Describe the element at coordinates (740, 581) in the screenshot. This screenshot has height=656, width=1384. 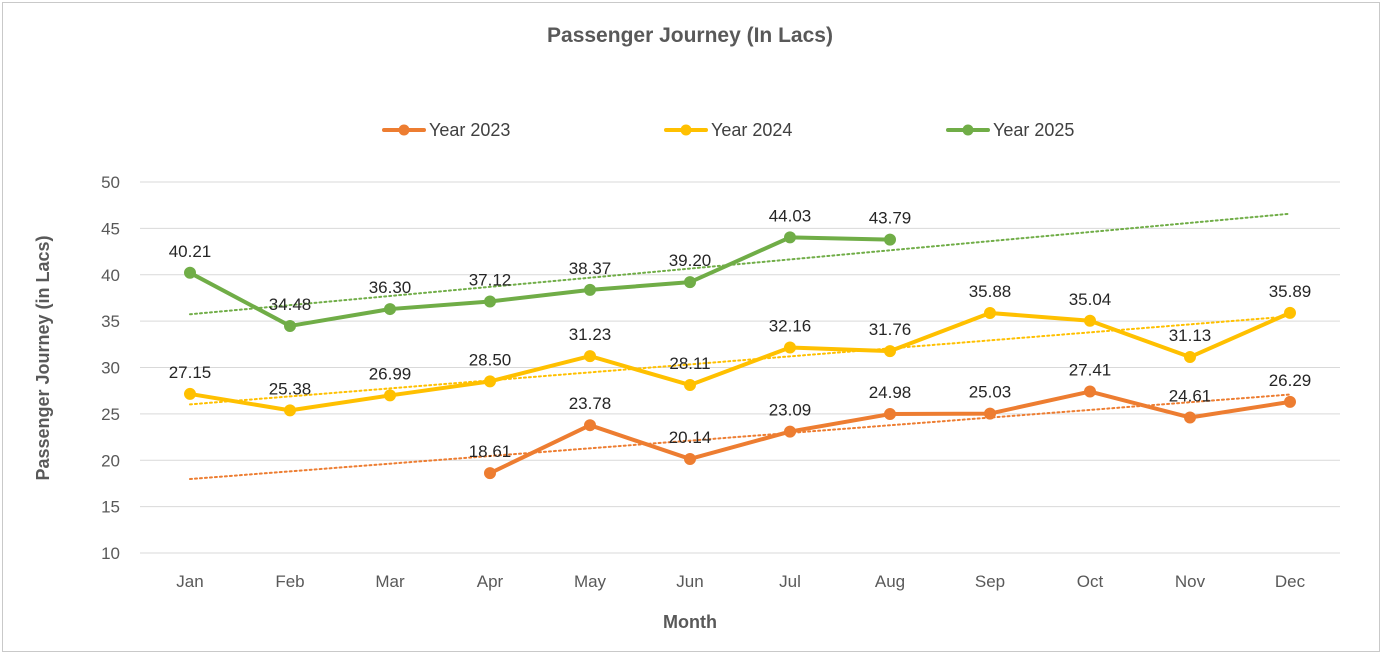
I see `x-axis-ticks: Jan Feb Mar Apr May Jun Jul Aug Sep Oct Nov Dec` at that location.